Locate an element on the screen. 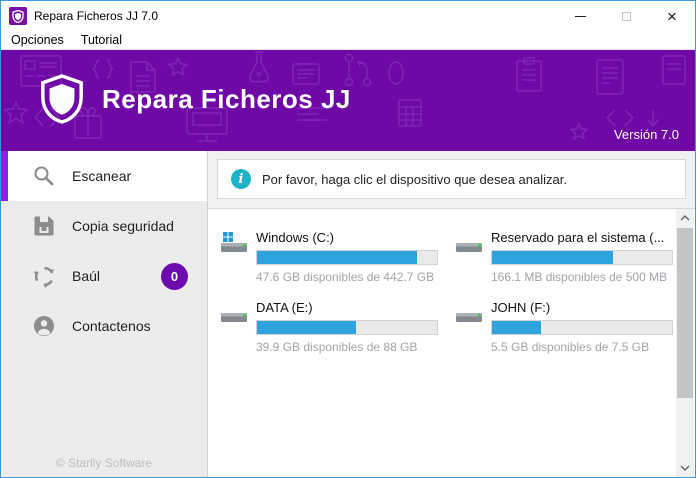 This screenshot has height=478, width=696. drive-item-john-f: JOHN (F:) 5.5 GB disponibles de 7.5 GB is located at coordinates (572, 327).